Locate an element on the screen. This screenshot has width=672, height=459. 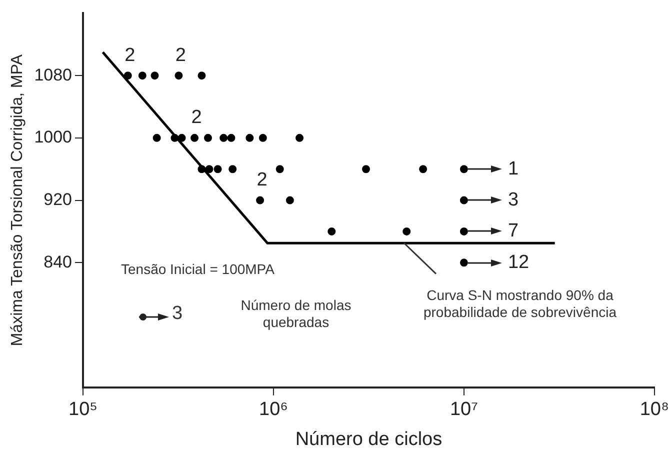
annotation: Tensão Inicial = 100MPA is located at coordinates (197, 269).